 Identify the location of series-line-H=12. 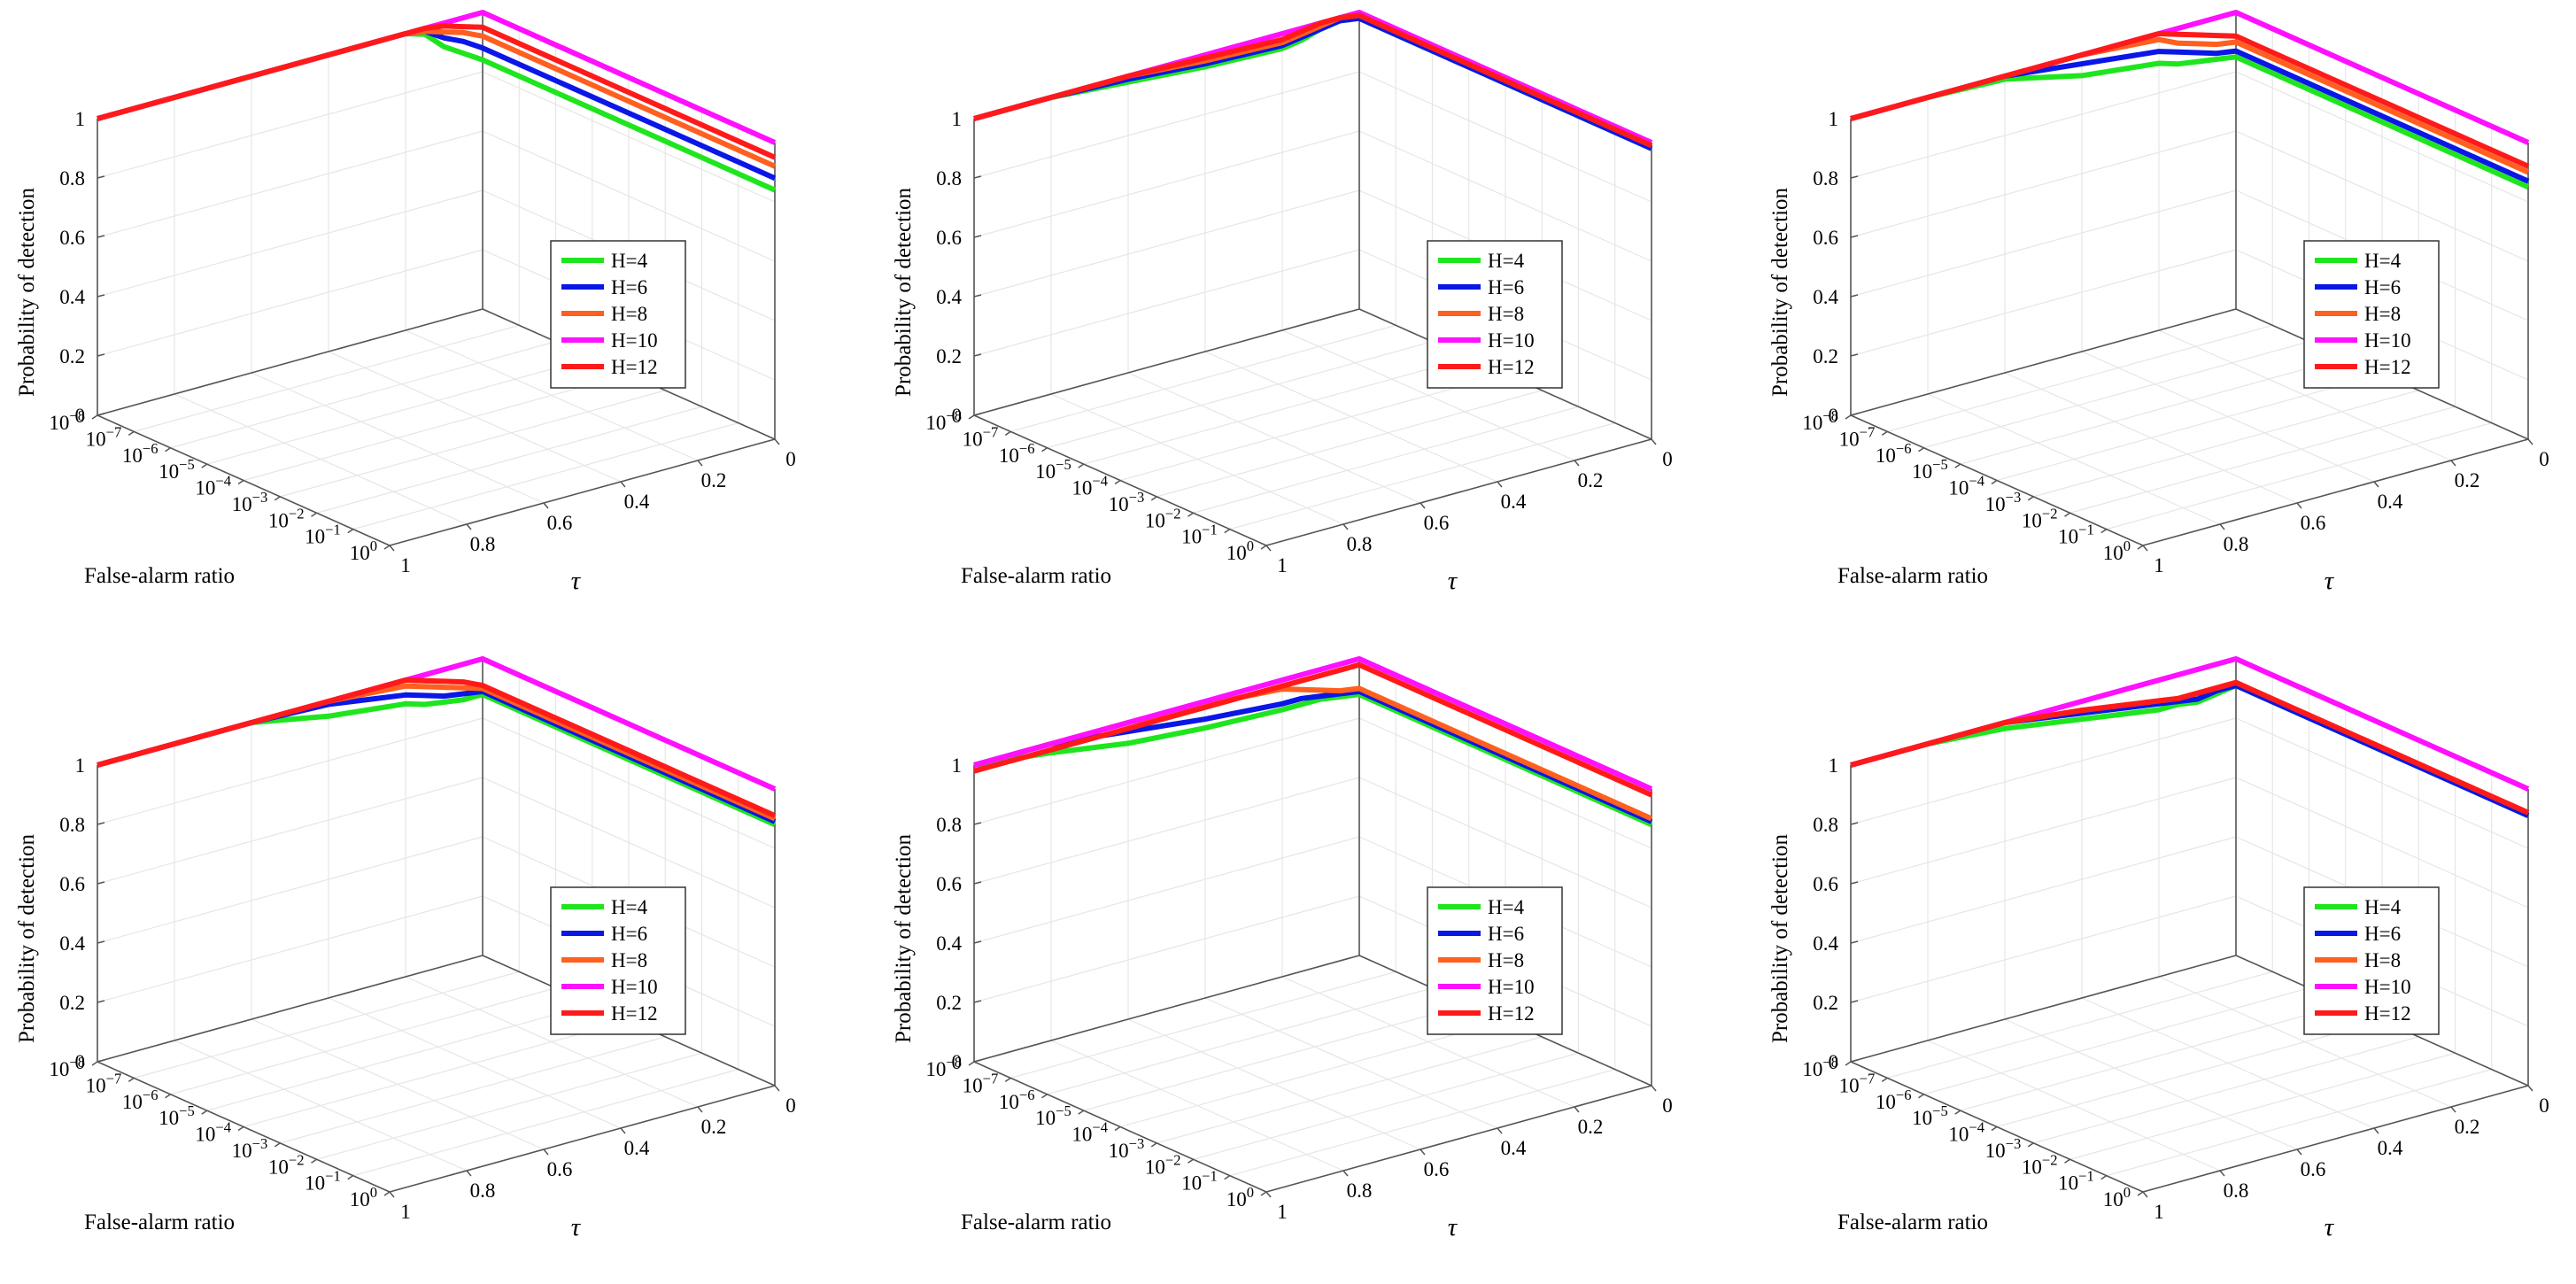
(1313, 729).